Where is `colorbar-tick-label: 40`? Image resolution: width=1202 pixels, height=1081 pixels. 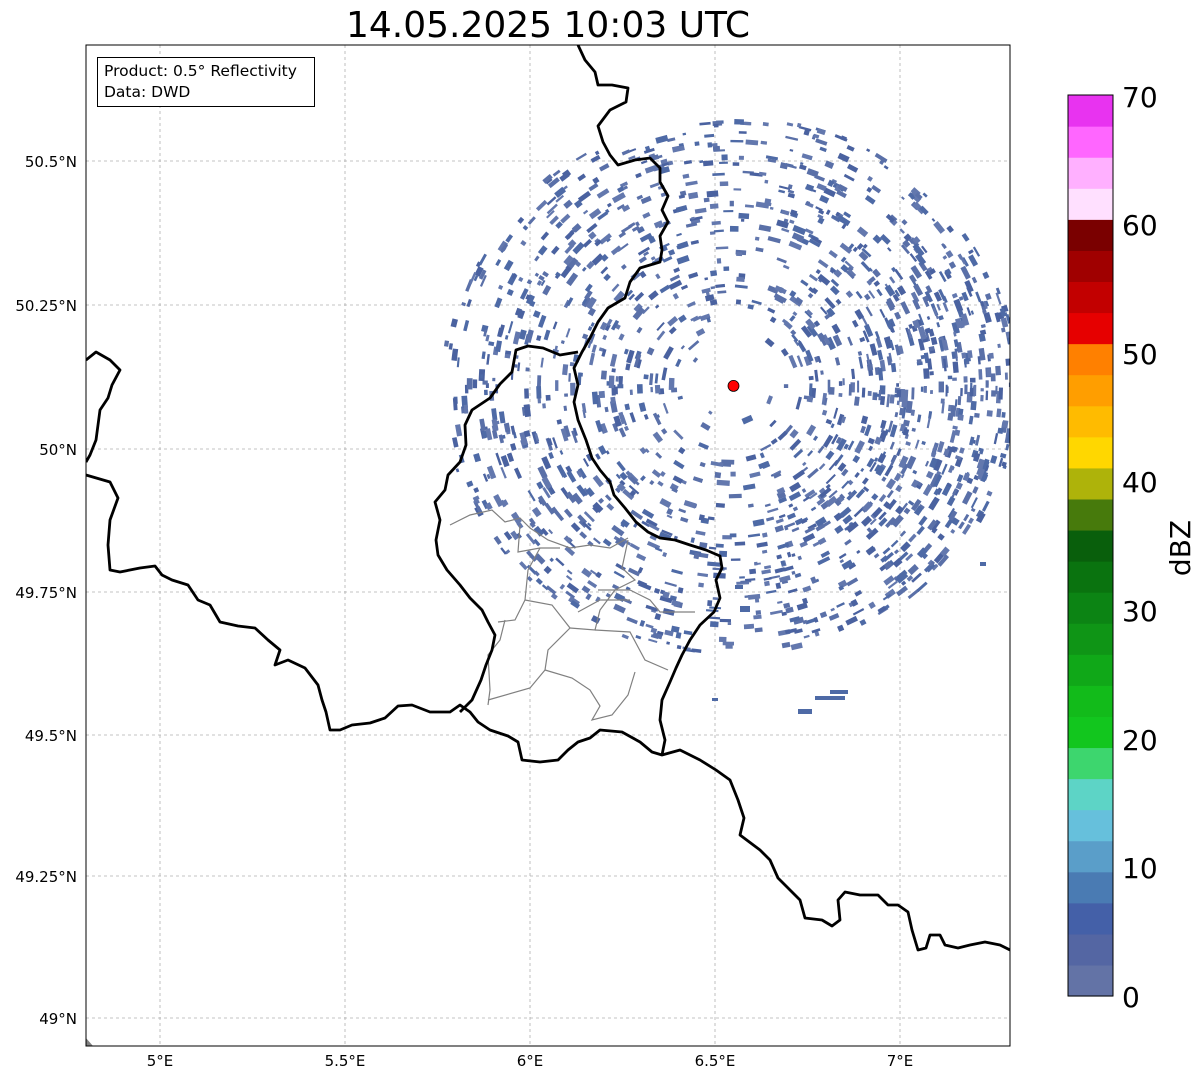
colorbar-tick-label: 40 is located at coordinates (1140, 482).